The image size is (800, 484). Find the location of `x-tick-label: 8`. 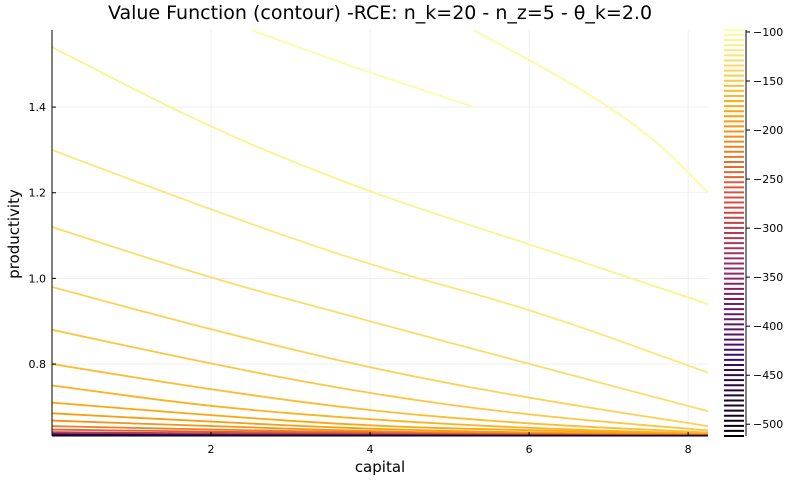

x-tick-label: 8 is located at coordinates (688, 449).